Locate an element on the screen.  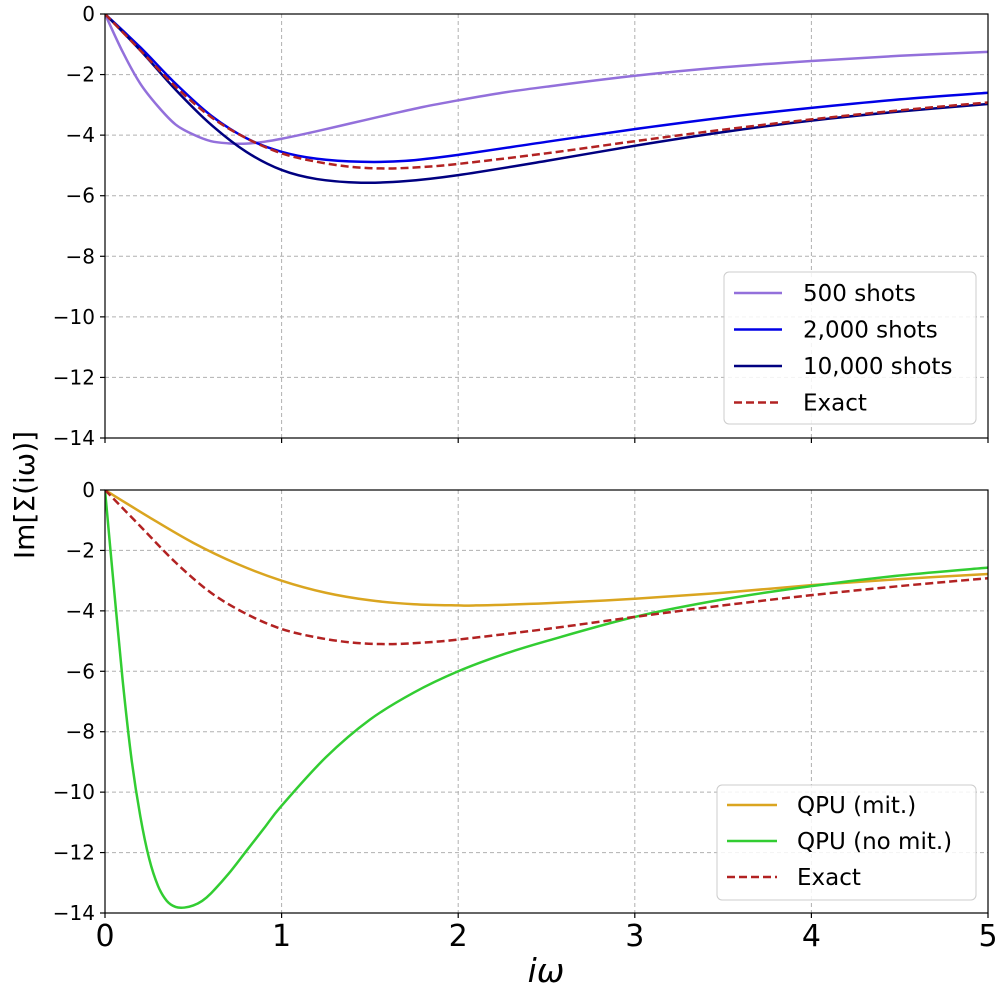
series-line-2-000-shots is located at coordinates (546, 89).